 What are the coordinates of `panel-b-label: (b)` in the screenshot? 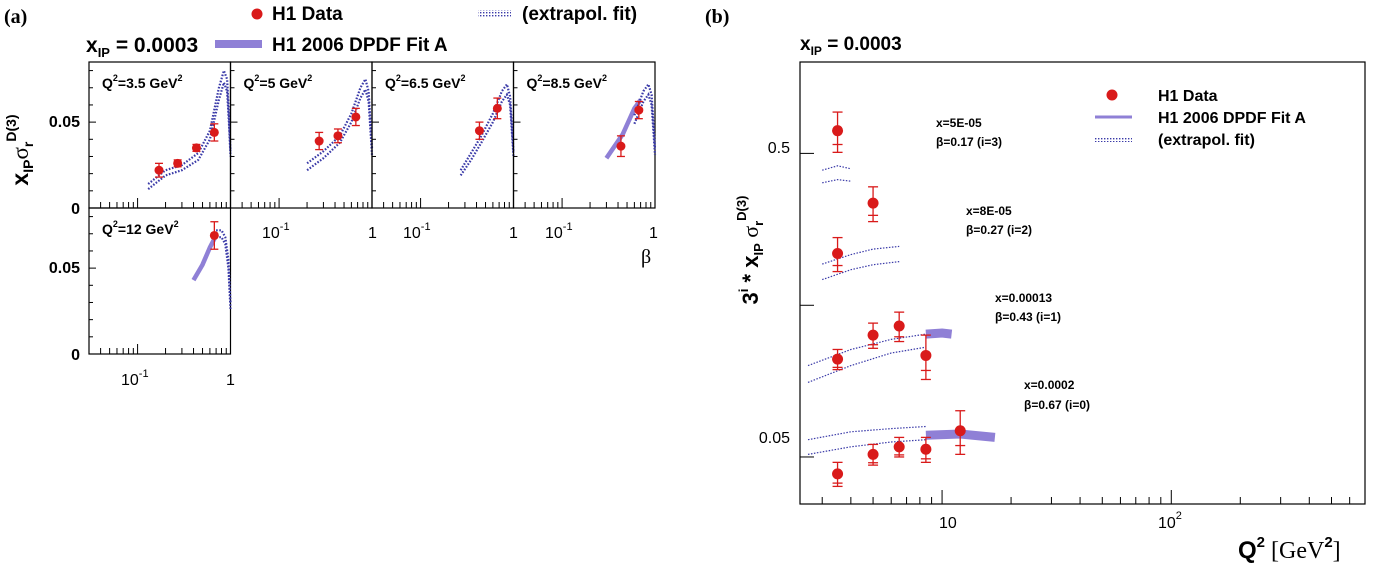 It's located at (717, 17).